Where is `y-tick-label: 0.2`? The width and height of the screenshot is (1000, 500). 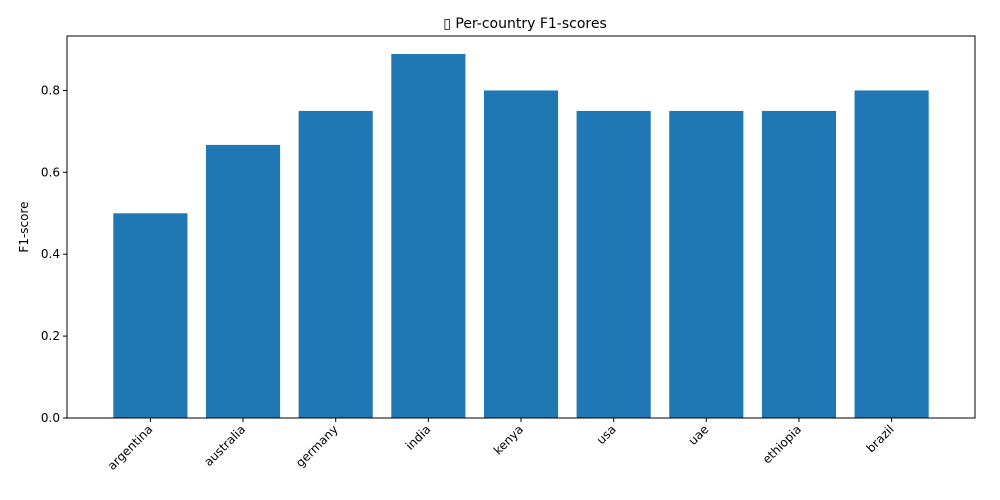
y-tick-label: 0.2 is located at coordinates (50, 336).